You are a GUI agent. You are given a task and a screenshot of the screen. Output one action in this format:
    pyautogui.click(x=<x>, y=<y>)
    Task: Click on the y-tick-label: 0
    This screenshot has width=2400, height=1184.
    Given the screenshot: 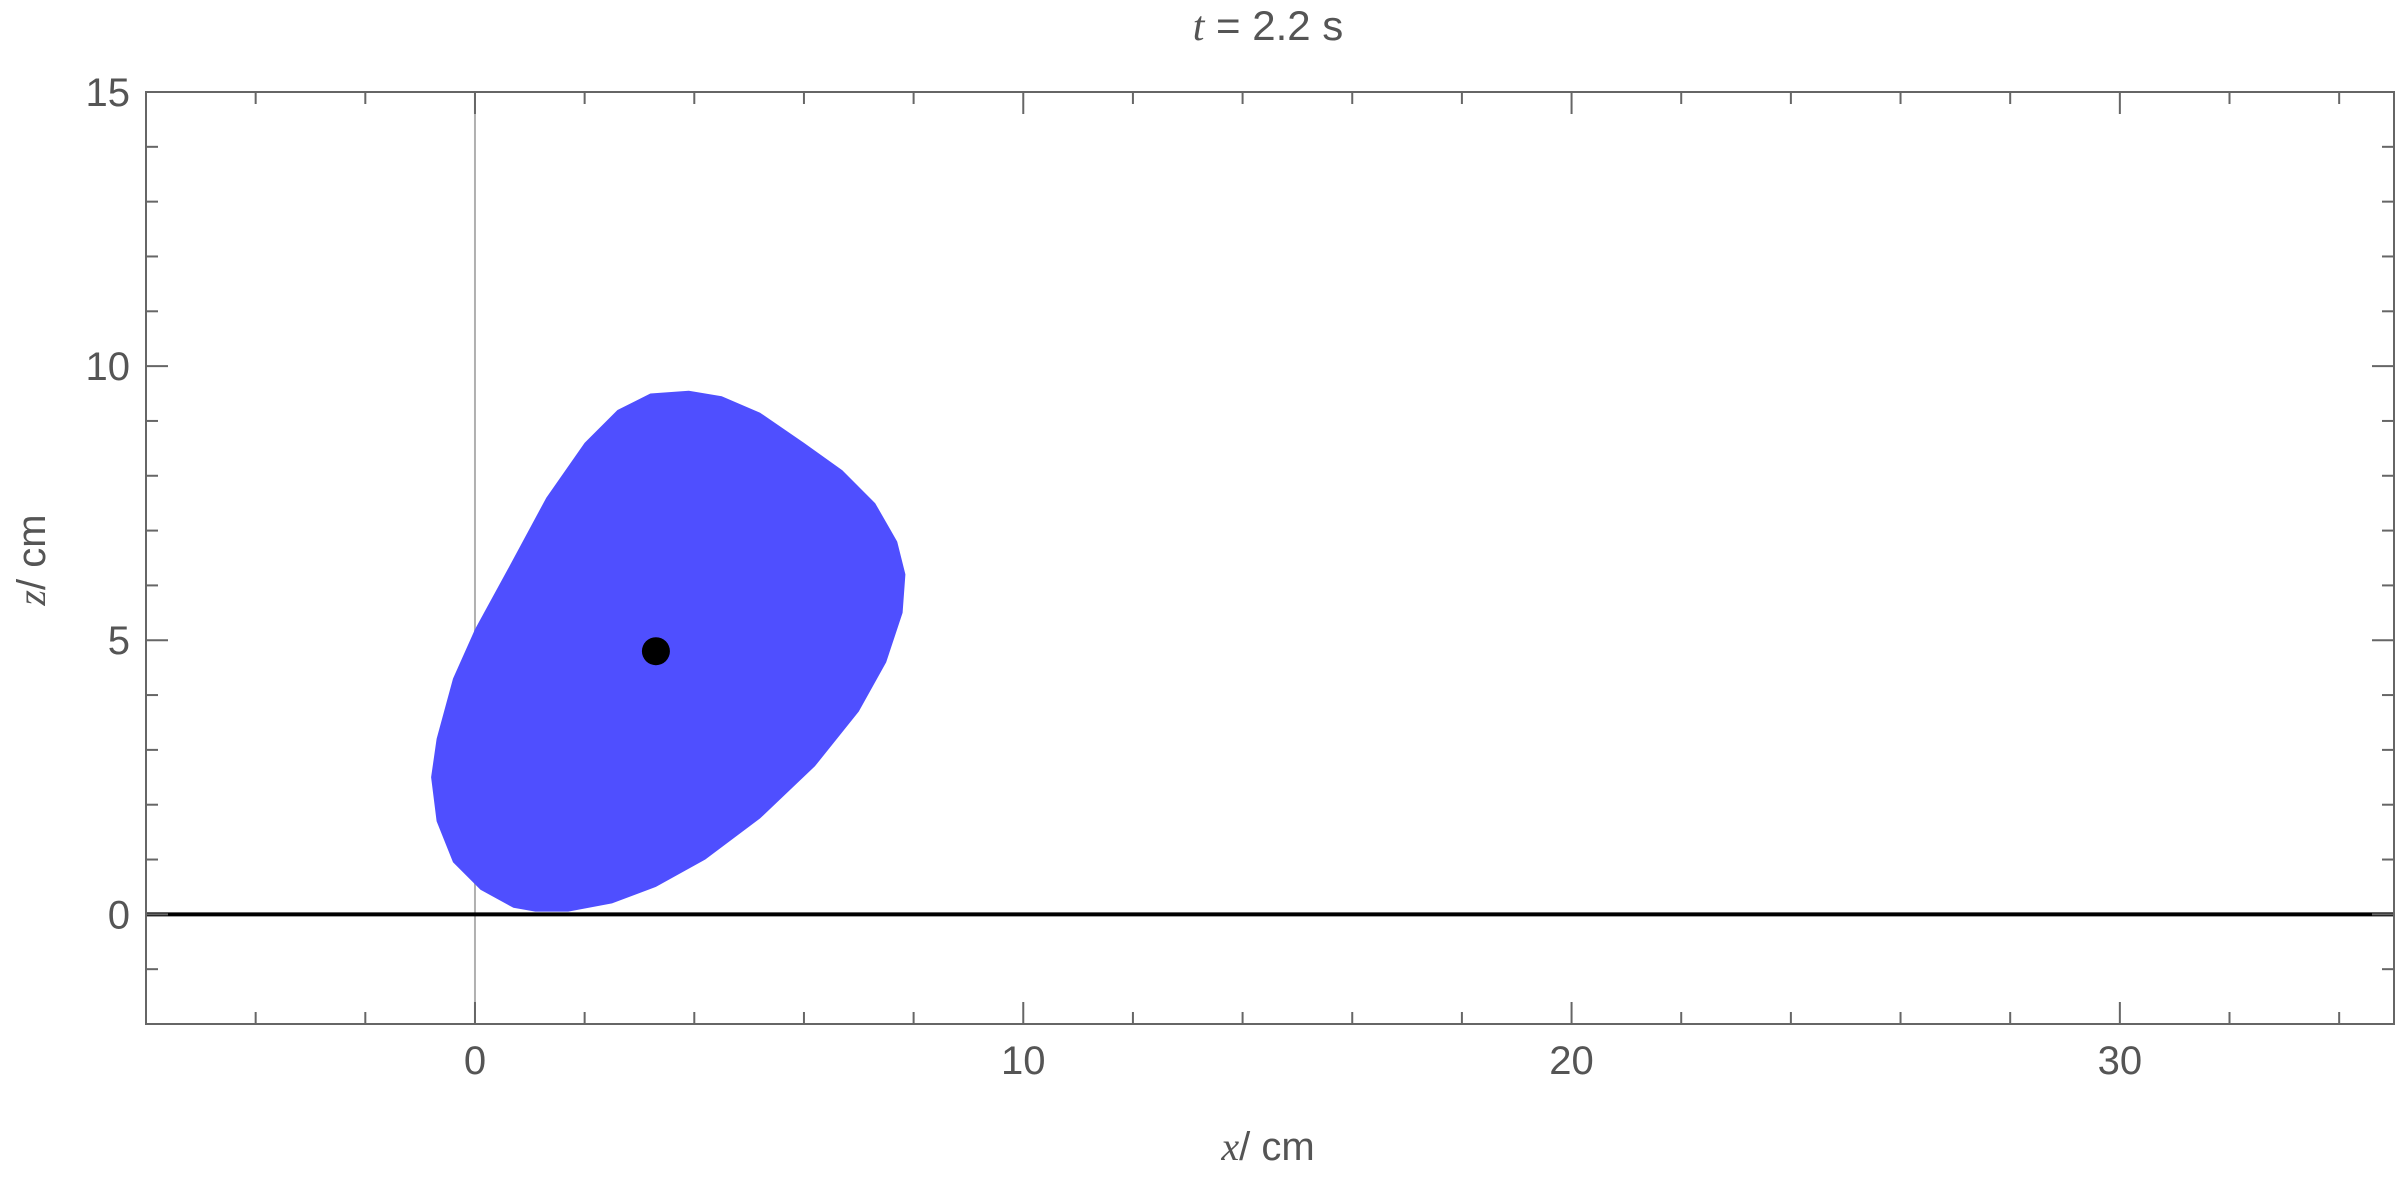 What is the action you would take?
    pyautogui.click(x=119, y=915)
    